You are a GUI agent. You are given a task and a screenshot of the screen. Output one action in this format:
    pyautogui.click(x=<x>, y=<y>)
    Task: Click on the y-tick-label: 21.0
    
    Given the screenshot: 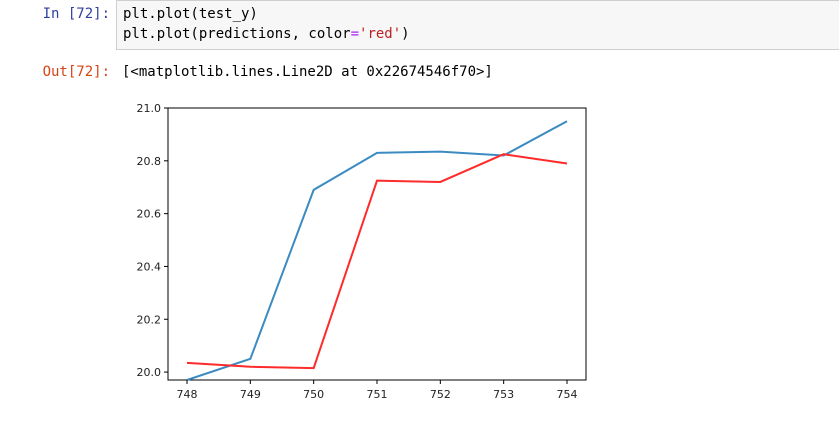 What is the action you would take?
    pyautogui.click(x=149, y=108)
    